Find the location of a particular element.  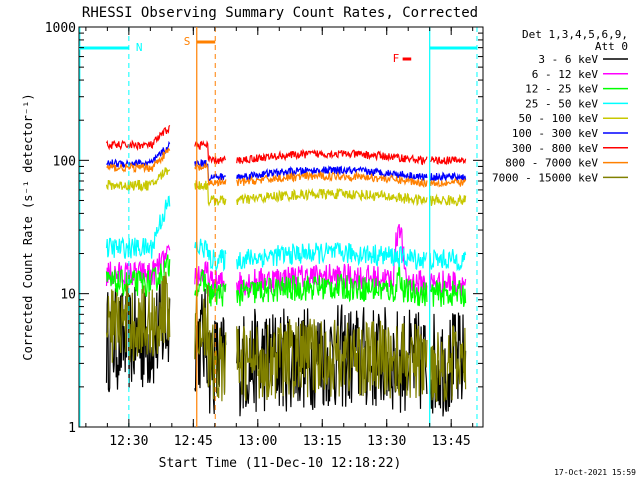

x-axis-label: Start Time (11-Dec-10 12:18:22) is located at coordinates (280, 463).